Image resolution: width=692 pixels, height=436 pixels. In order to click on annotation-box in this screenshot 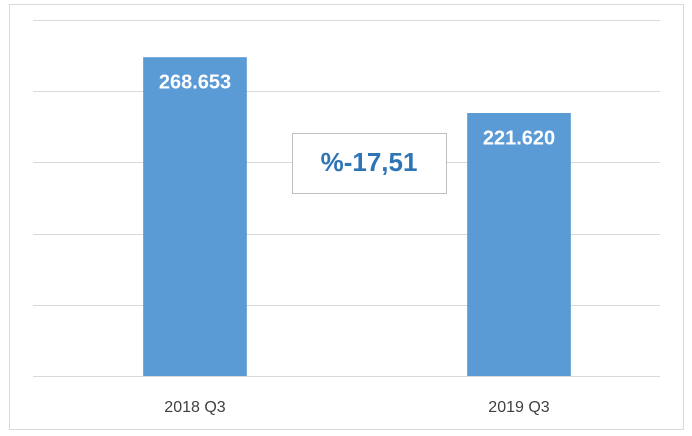, I will do `click(369, 163)`.